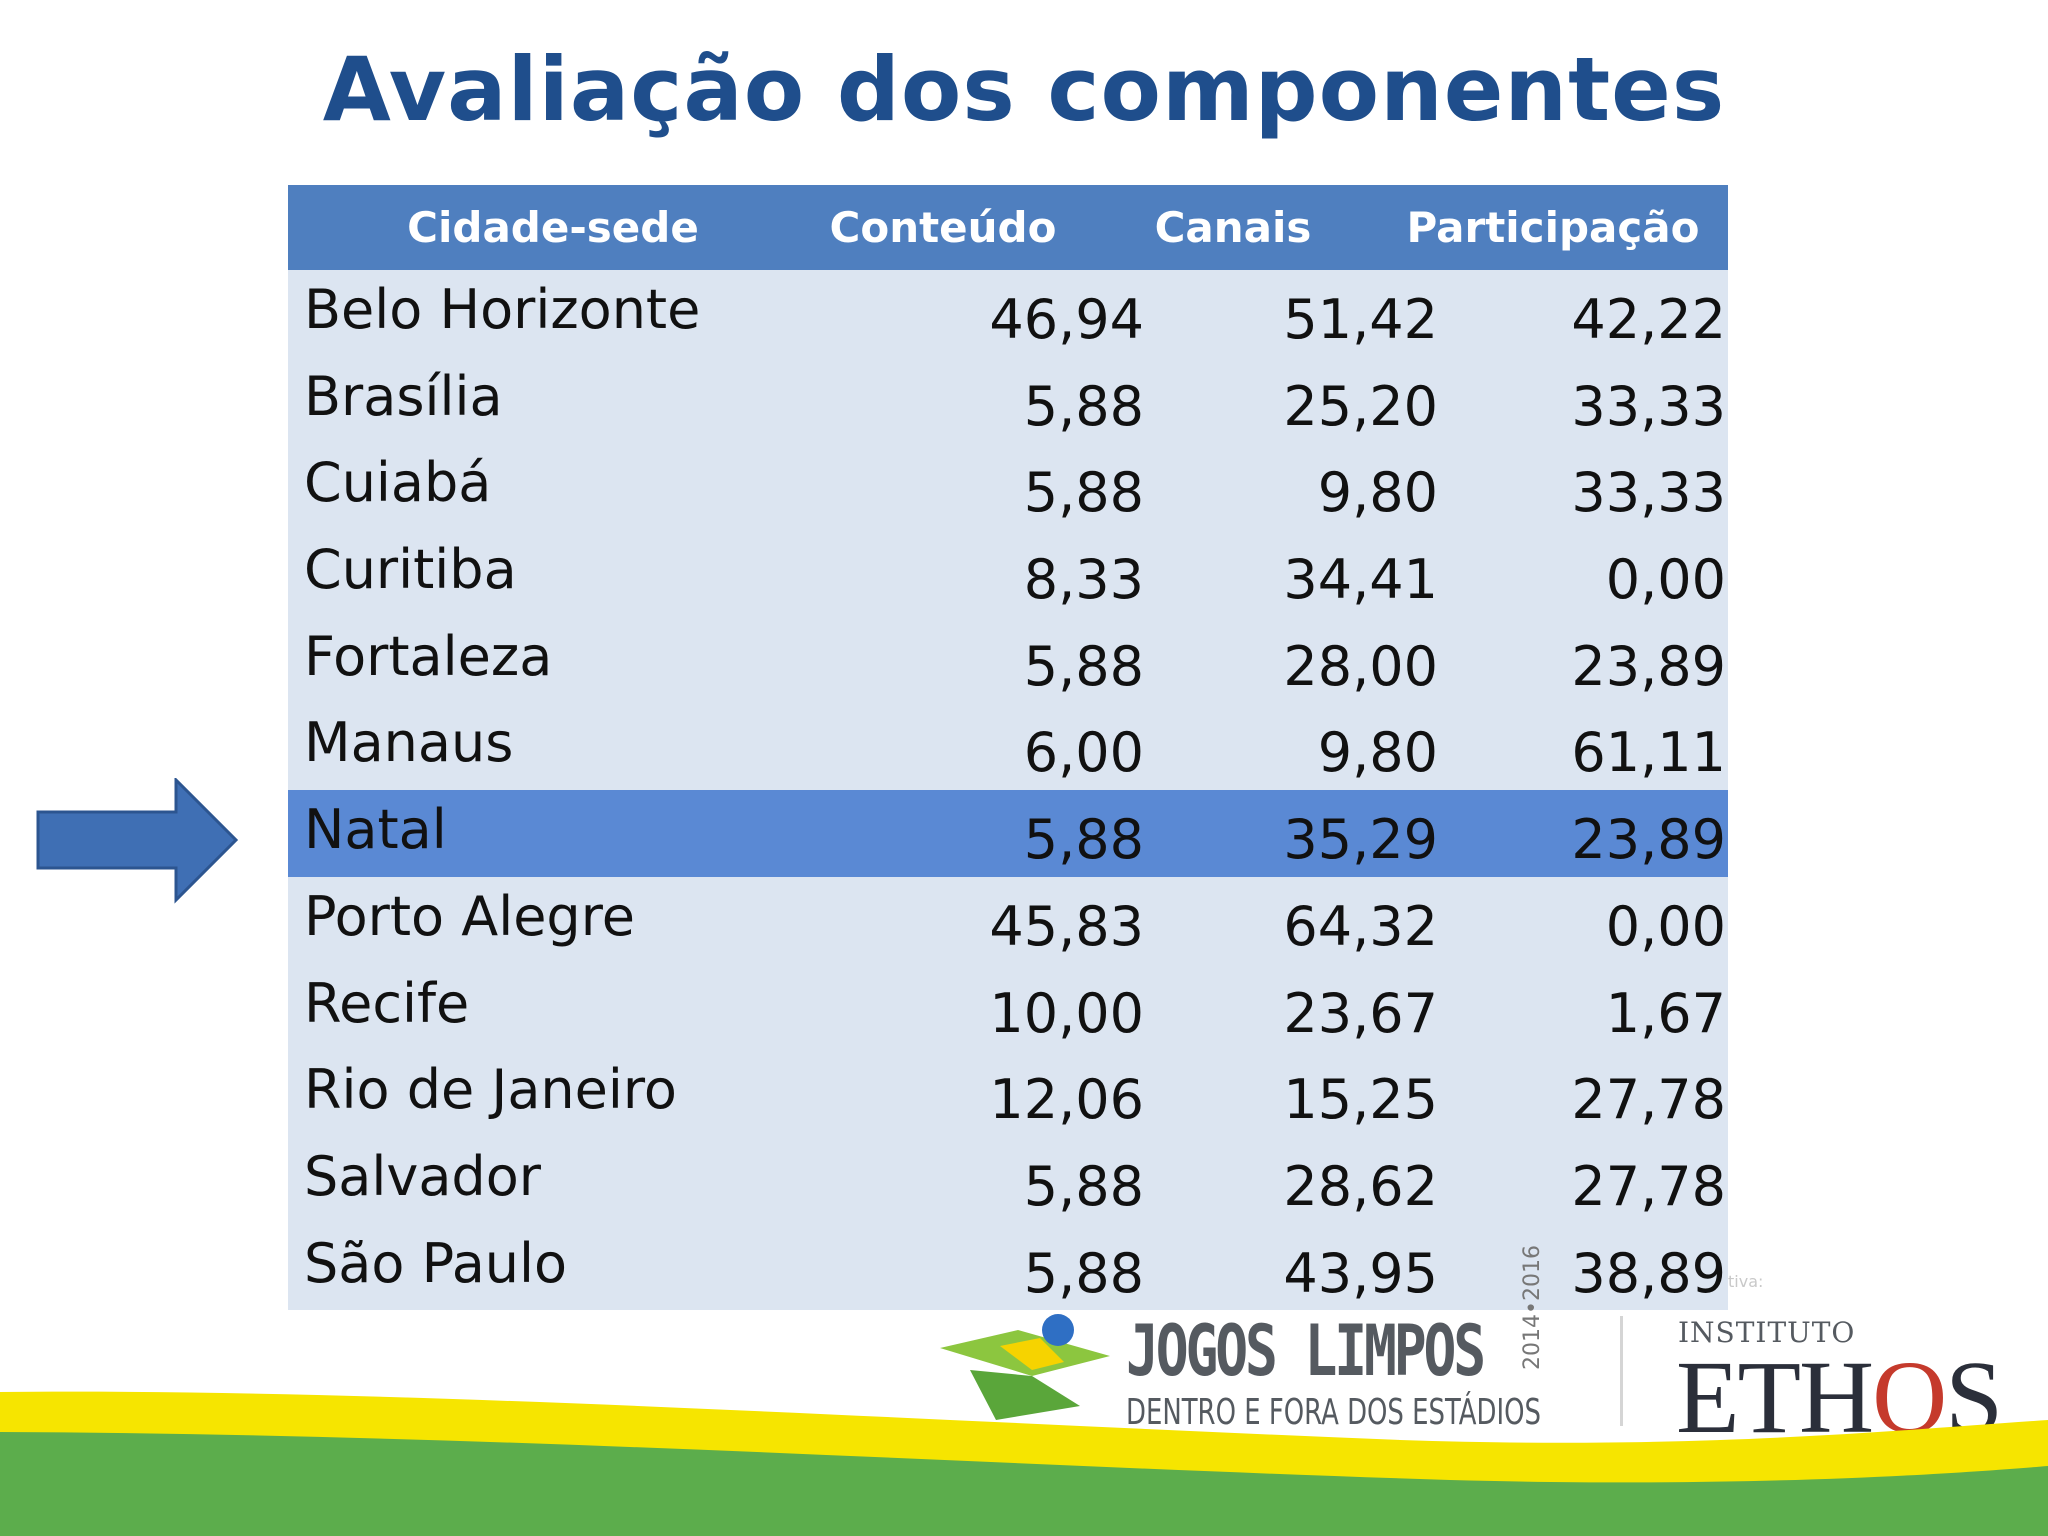 Image resolution: width=2048 pixels, height=1536 pixels. What do you see at coordinates (1024, 1463) in the screenshot?
I see `footer-band` at bounding box center [1024, 1463].